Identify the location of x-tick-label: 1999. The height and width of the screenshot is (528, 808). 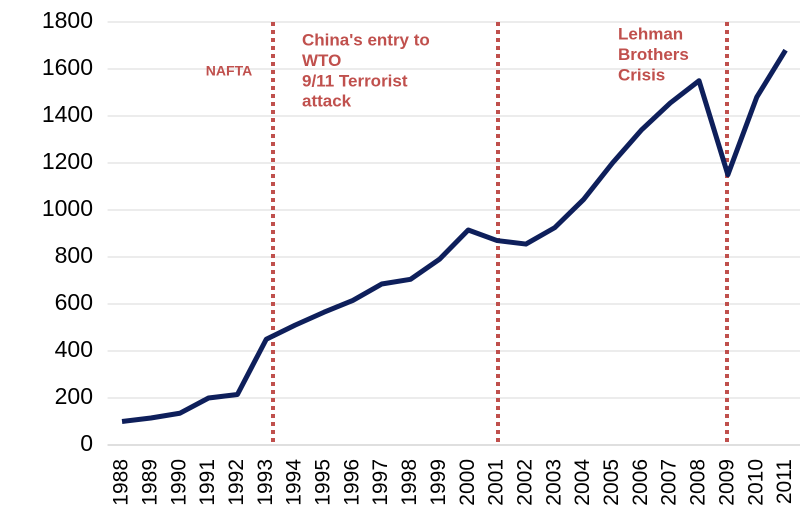
(438, 482).